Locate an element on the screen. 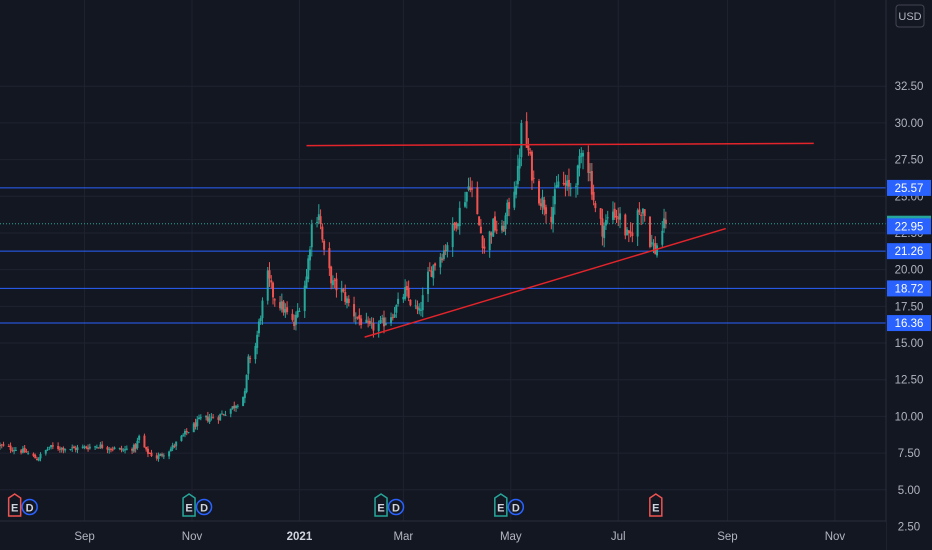  dividend-icon is located at coordinates (29, 507).